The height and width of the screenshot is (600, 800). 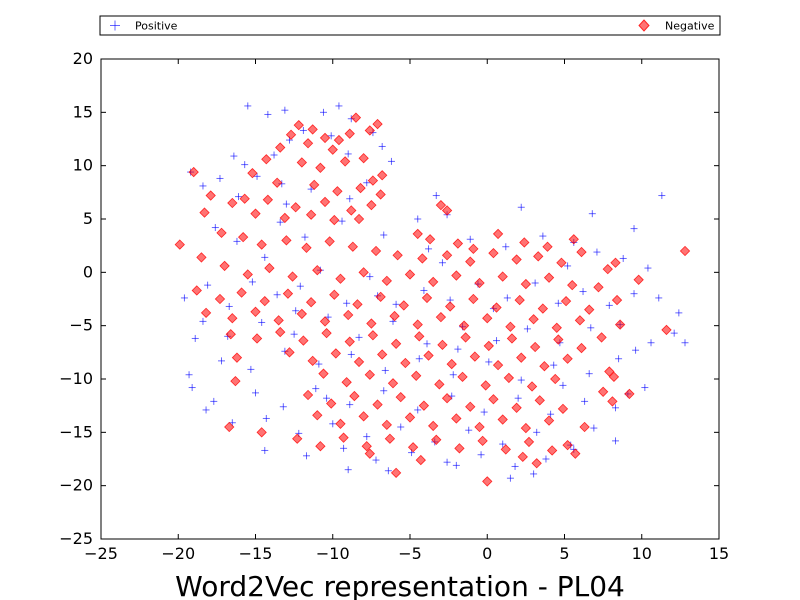 What do you see at coordinates (644, 25) in the screenshot?
I see `legend-marker-negative` at bounding box center [644, 25].